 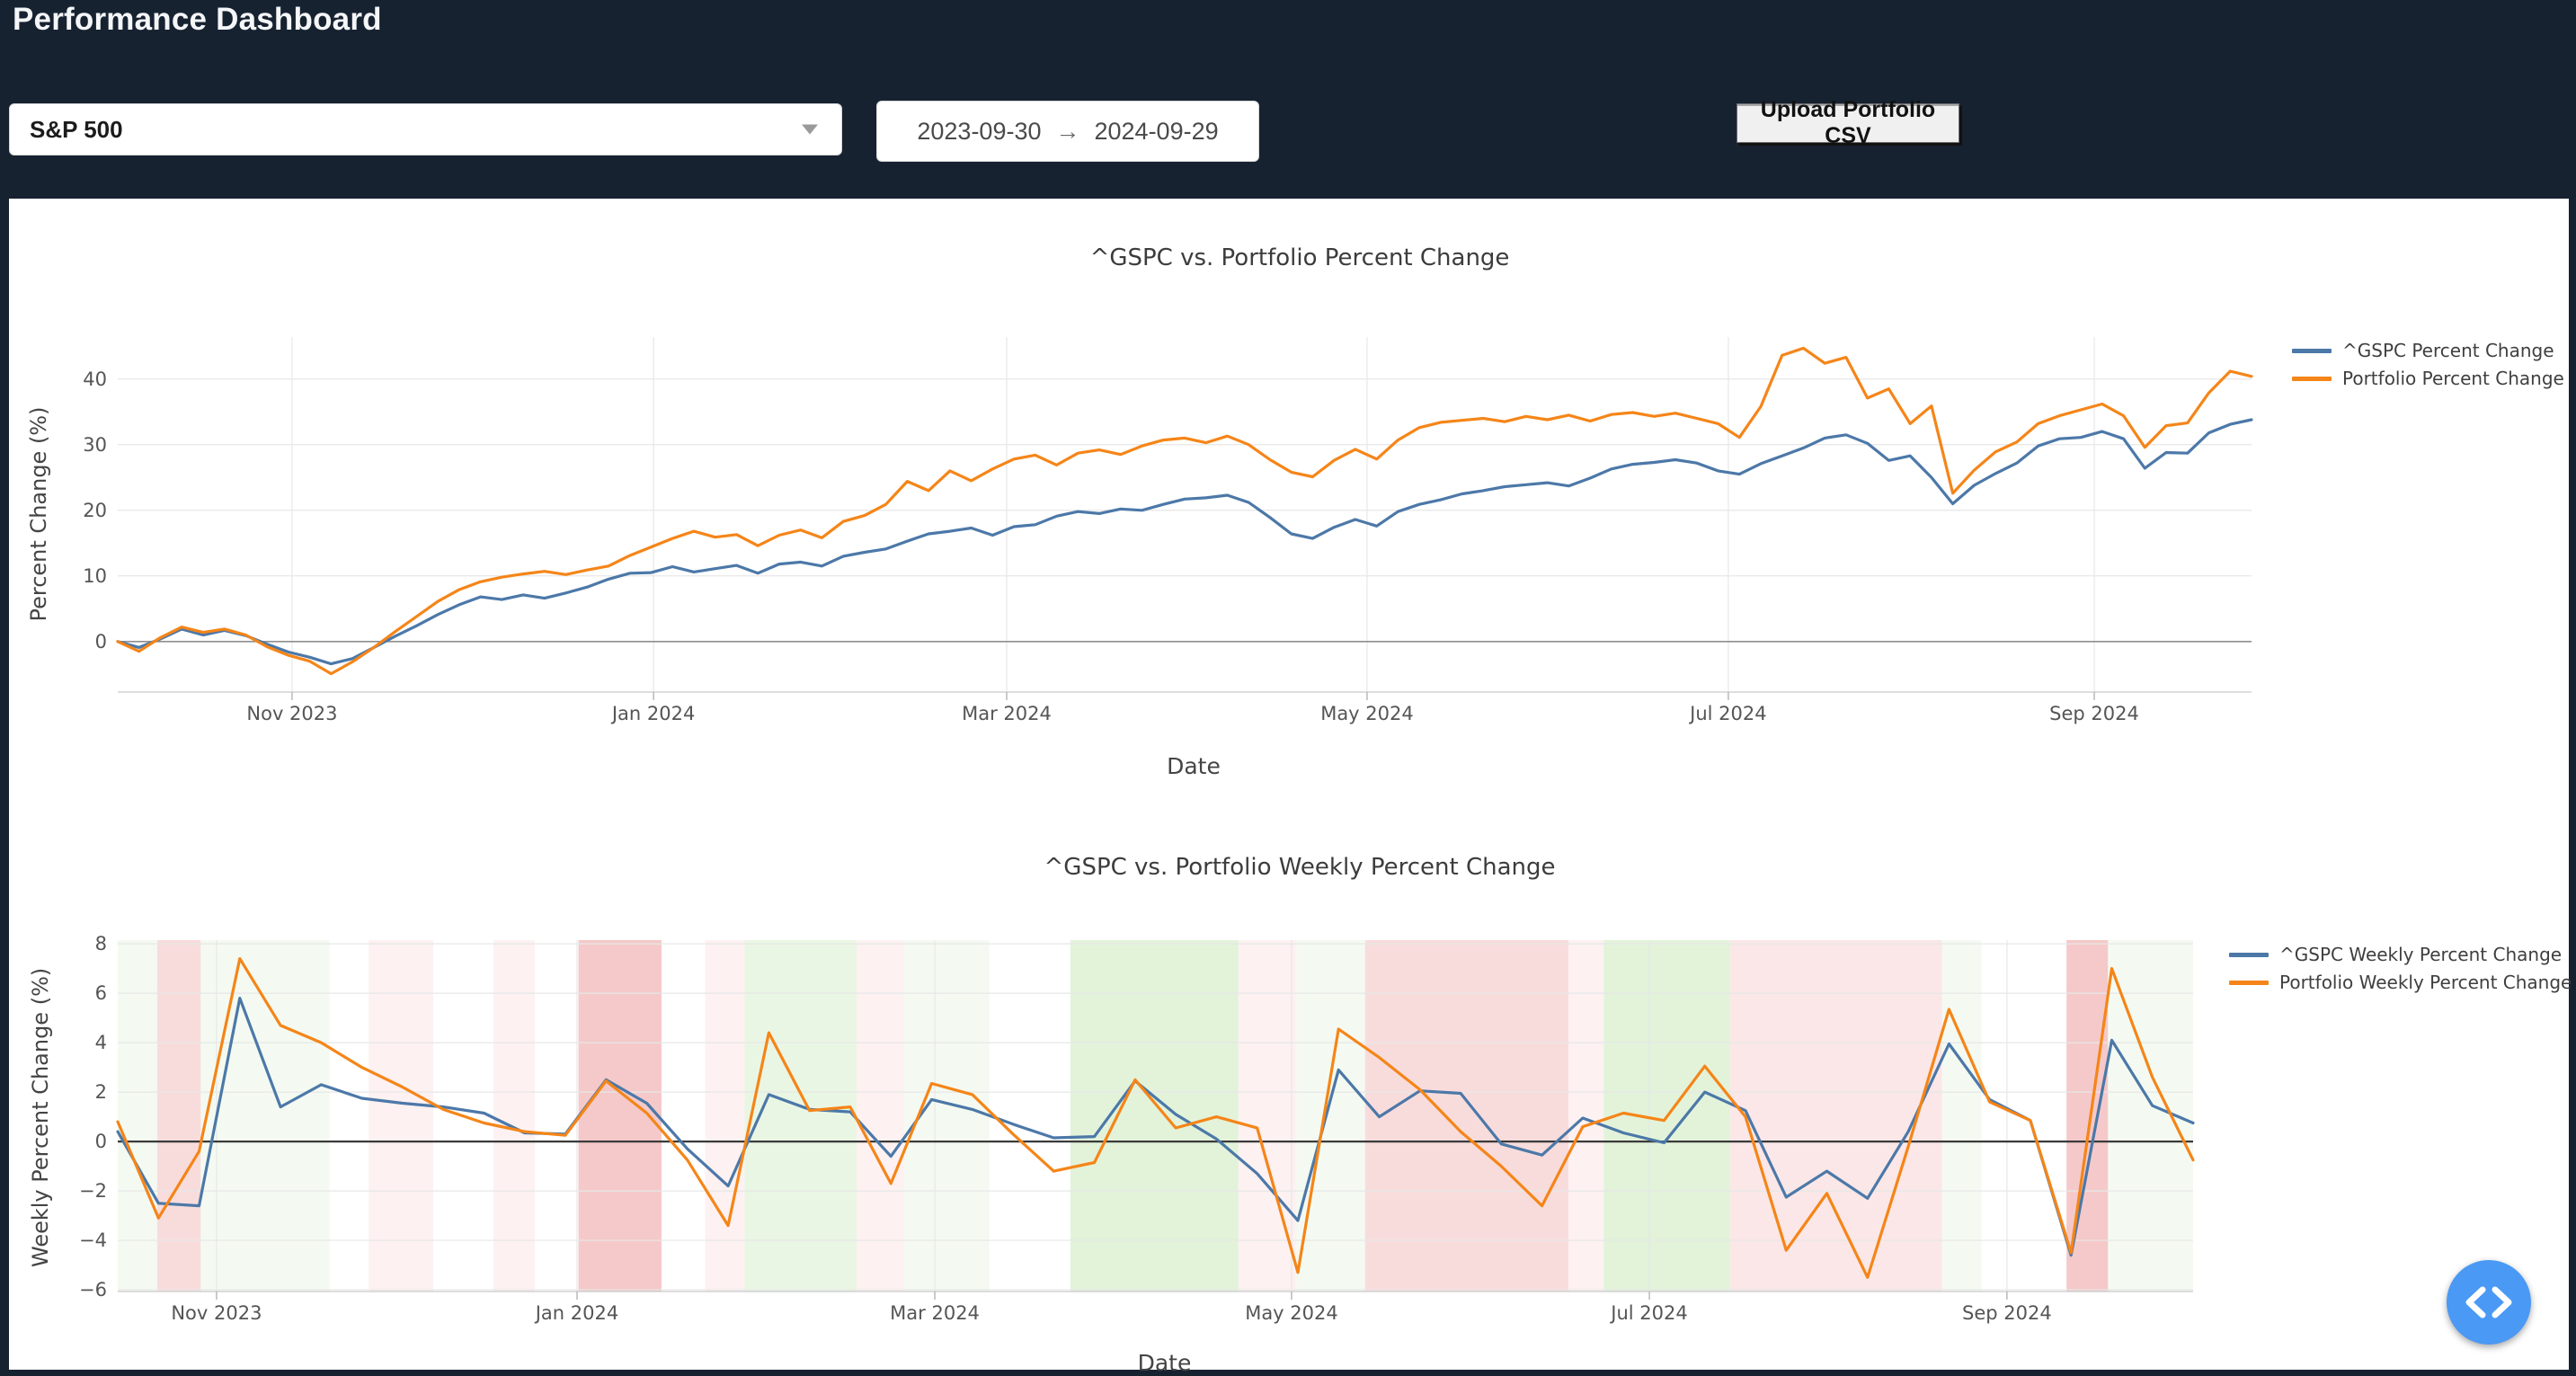 What do you see at coordinates (1848, 122) in the screenshot?
I see `upload-portfolio-csv-button: Upload Portfolio CSV` at bounding box center [1848, 122].